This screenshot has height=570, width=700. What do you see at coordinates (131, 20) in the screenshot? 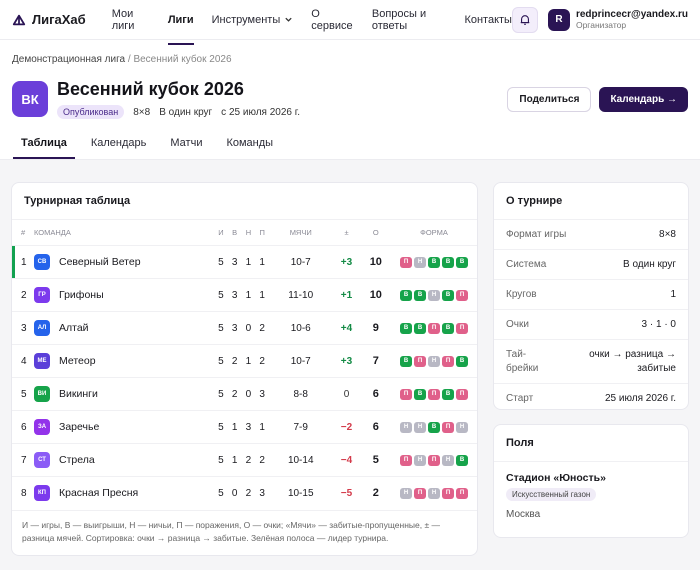
I see `nav-my-leagues: Мои лиги` at bounding box center [131, 20].